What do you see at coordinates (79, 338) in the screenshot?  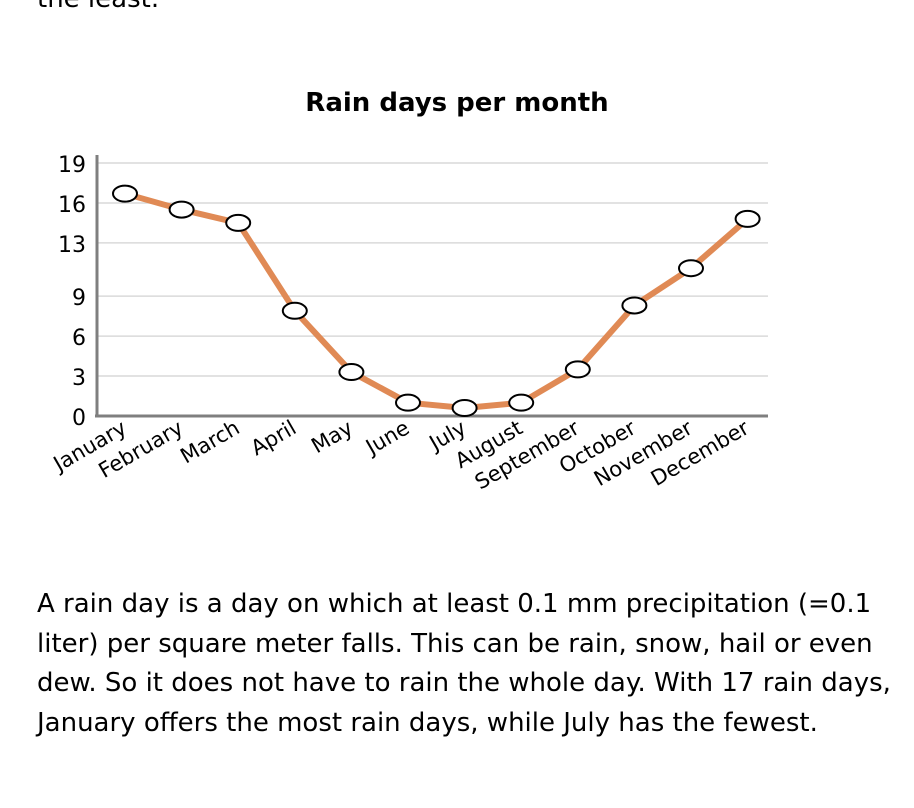 I see `y-tick-label: 6` at bounding box center [79, 338].